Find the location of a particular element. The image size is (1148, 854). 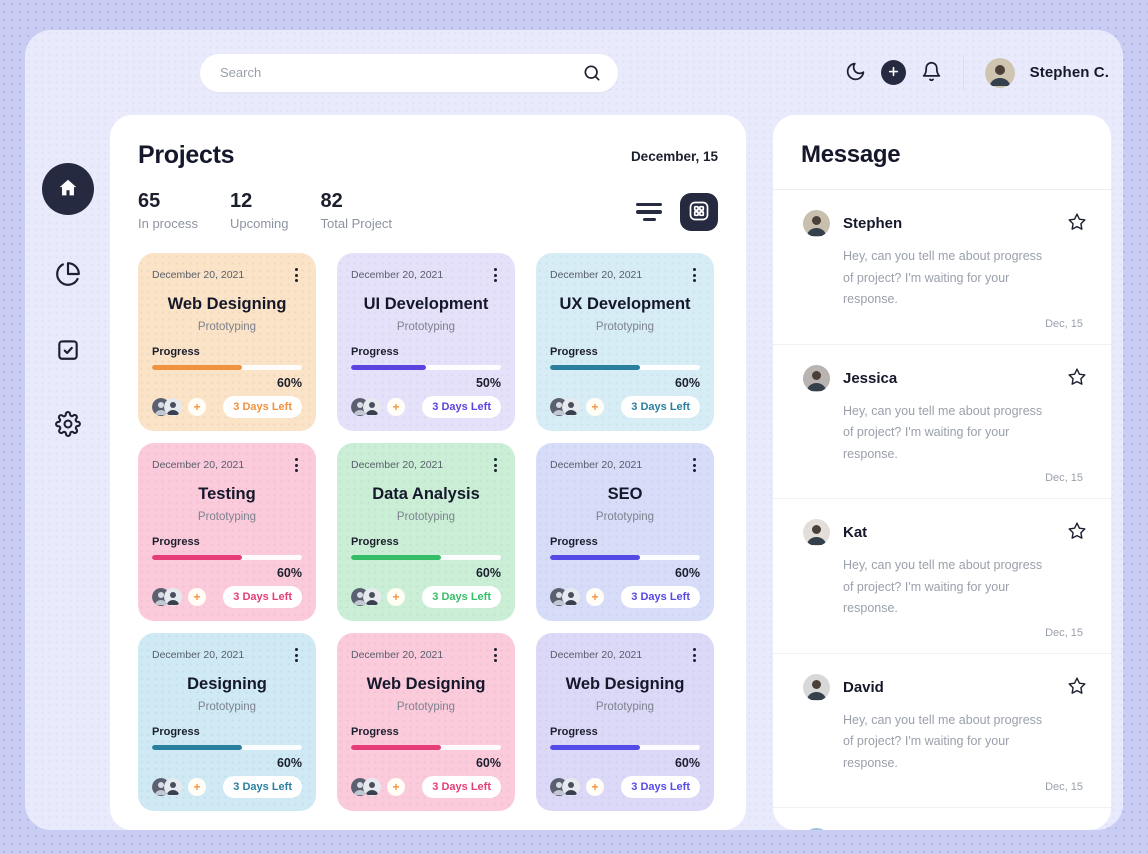

sidebar-item-tasks is located at coordinates (68, 350).